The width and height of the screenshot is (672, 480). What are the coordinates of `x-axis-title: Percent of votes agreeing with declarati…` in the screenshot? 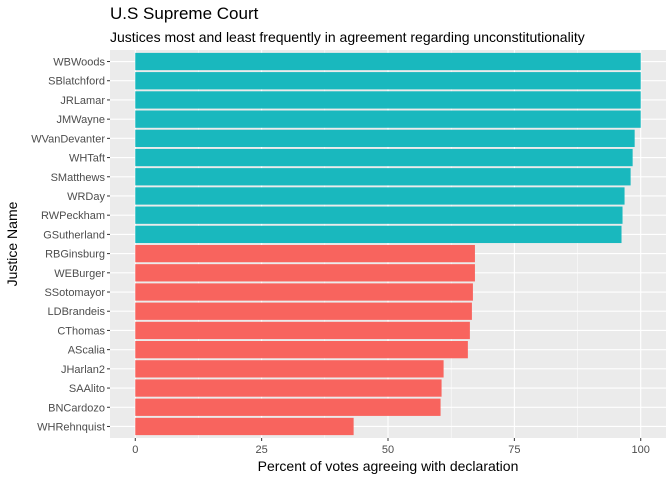 It's located at (388, 466).